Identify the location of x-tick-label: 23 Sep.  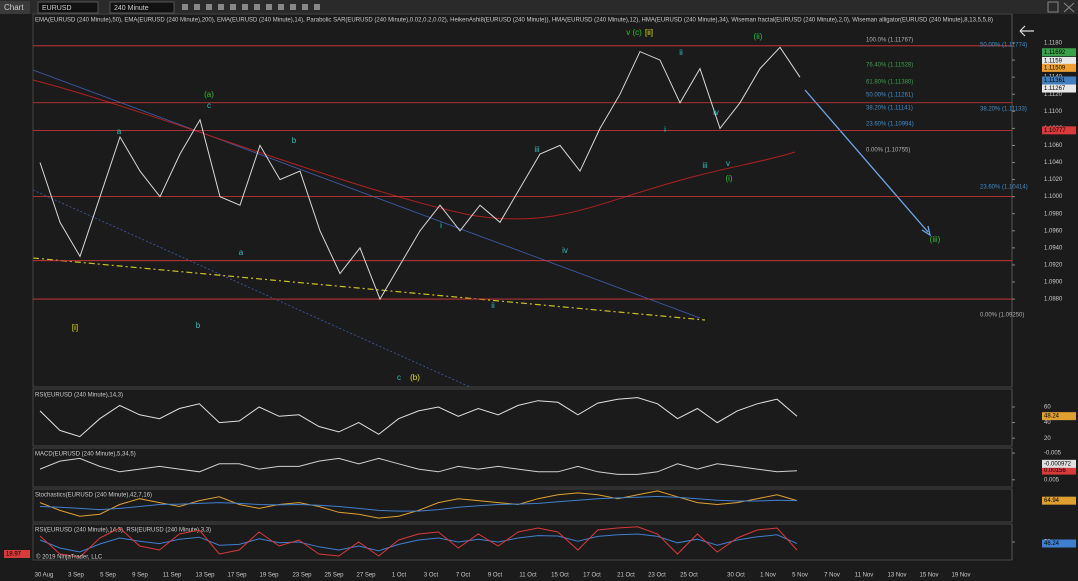
(302, 576).